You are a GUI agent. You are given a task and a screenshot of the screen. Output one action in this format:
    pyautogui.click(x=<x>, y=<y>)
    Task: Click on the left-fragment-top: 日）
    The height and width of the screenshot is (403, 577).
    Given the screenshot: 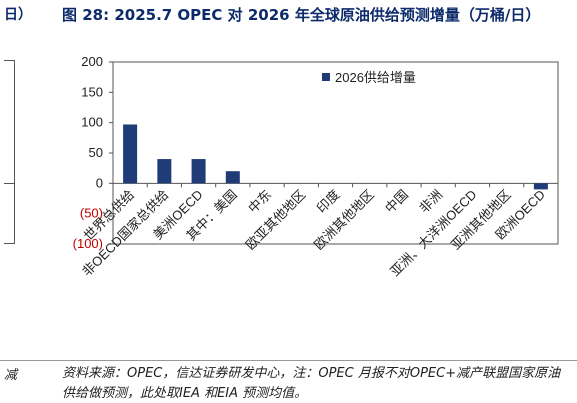 What is the action you would take?
    pyautogui.click(x=18, y=15)
    